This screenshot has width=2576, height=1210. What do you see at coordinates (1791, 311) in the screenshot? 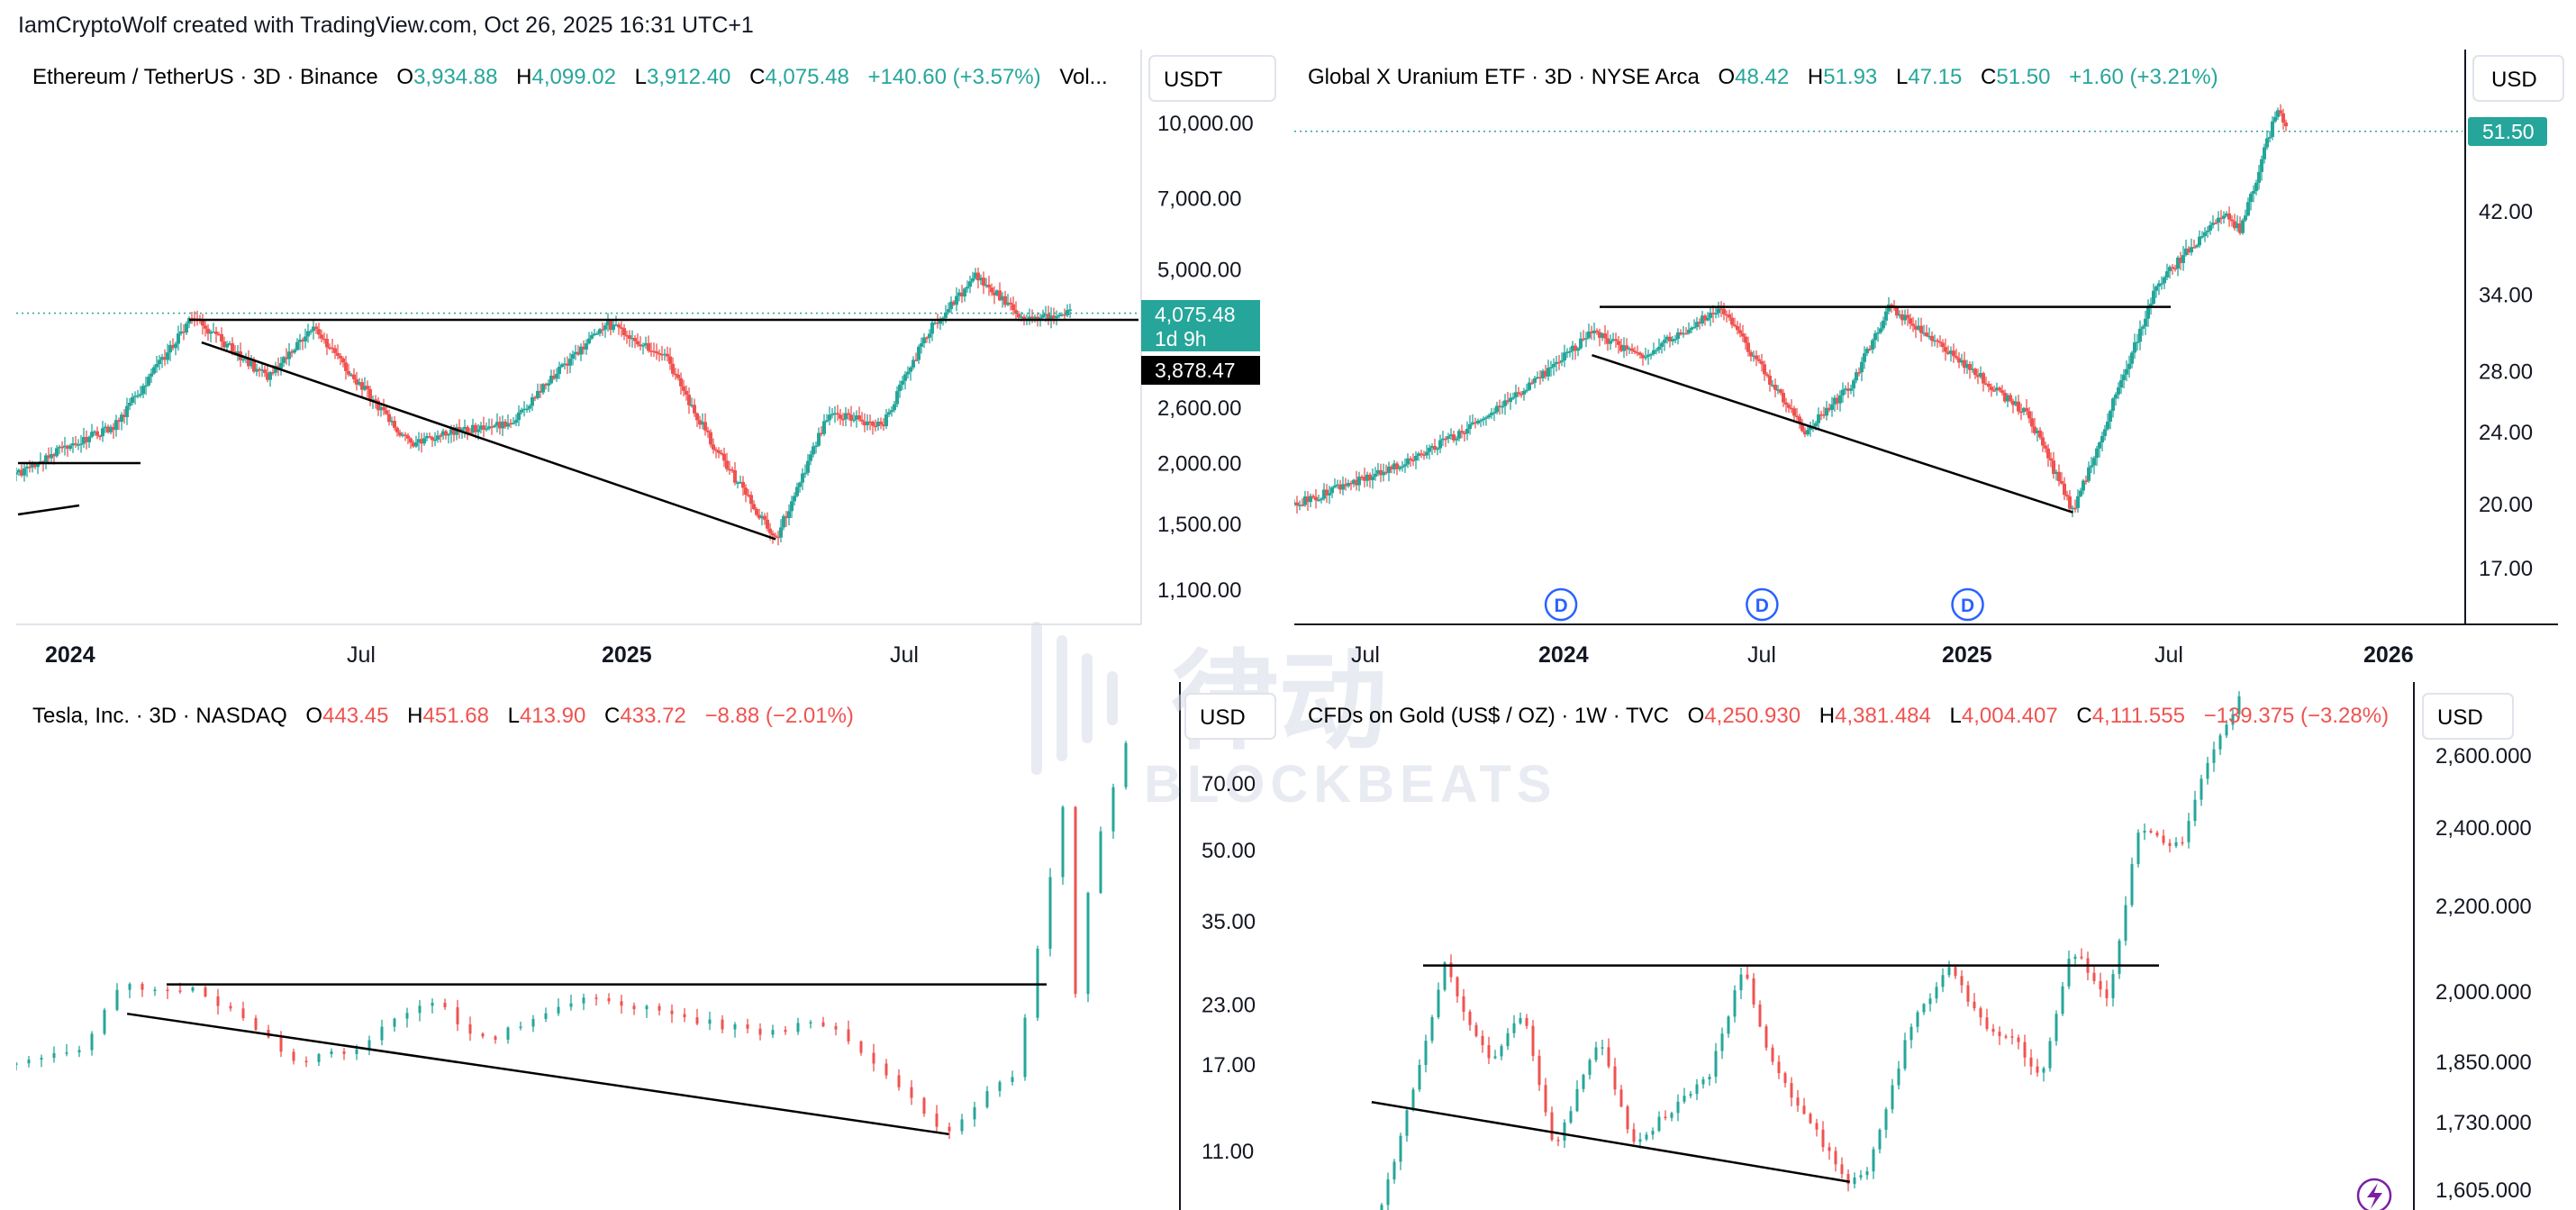
I see `ura-candles` at bounding box center [1791, 311].